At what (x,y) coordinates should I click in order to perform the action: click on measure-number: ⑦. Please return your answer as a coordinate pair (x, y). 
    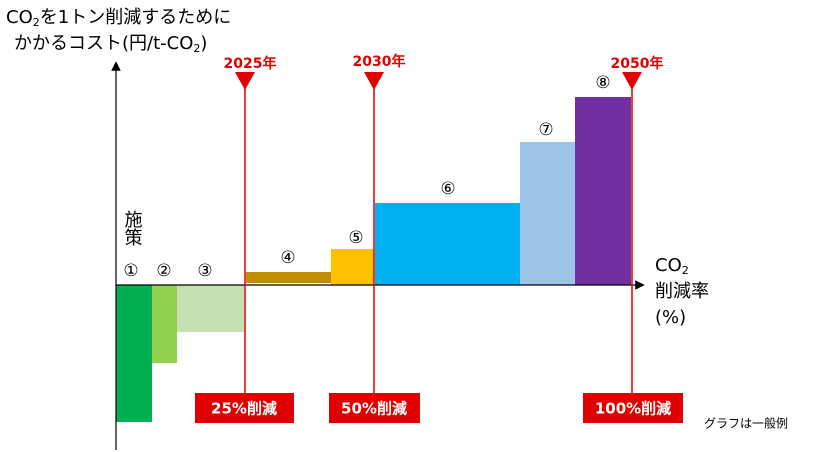
    Looking at the image, I should click on (545, 130).